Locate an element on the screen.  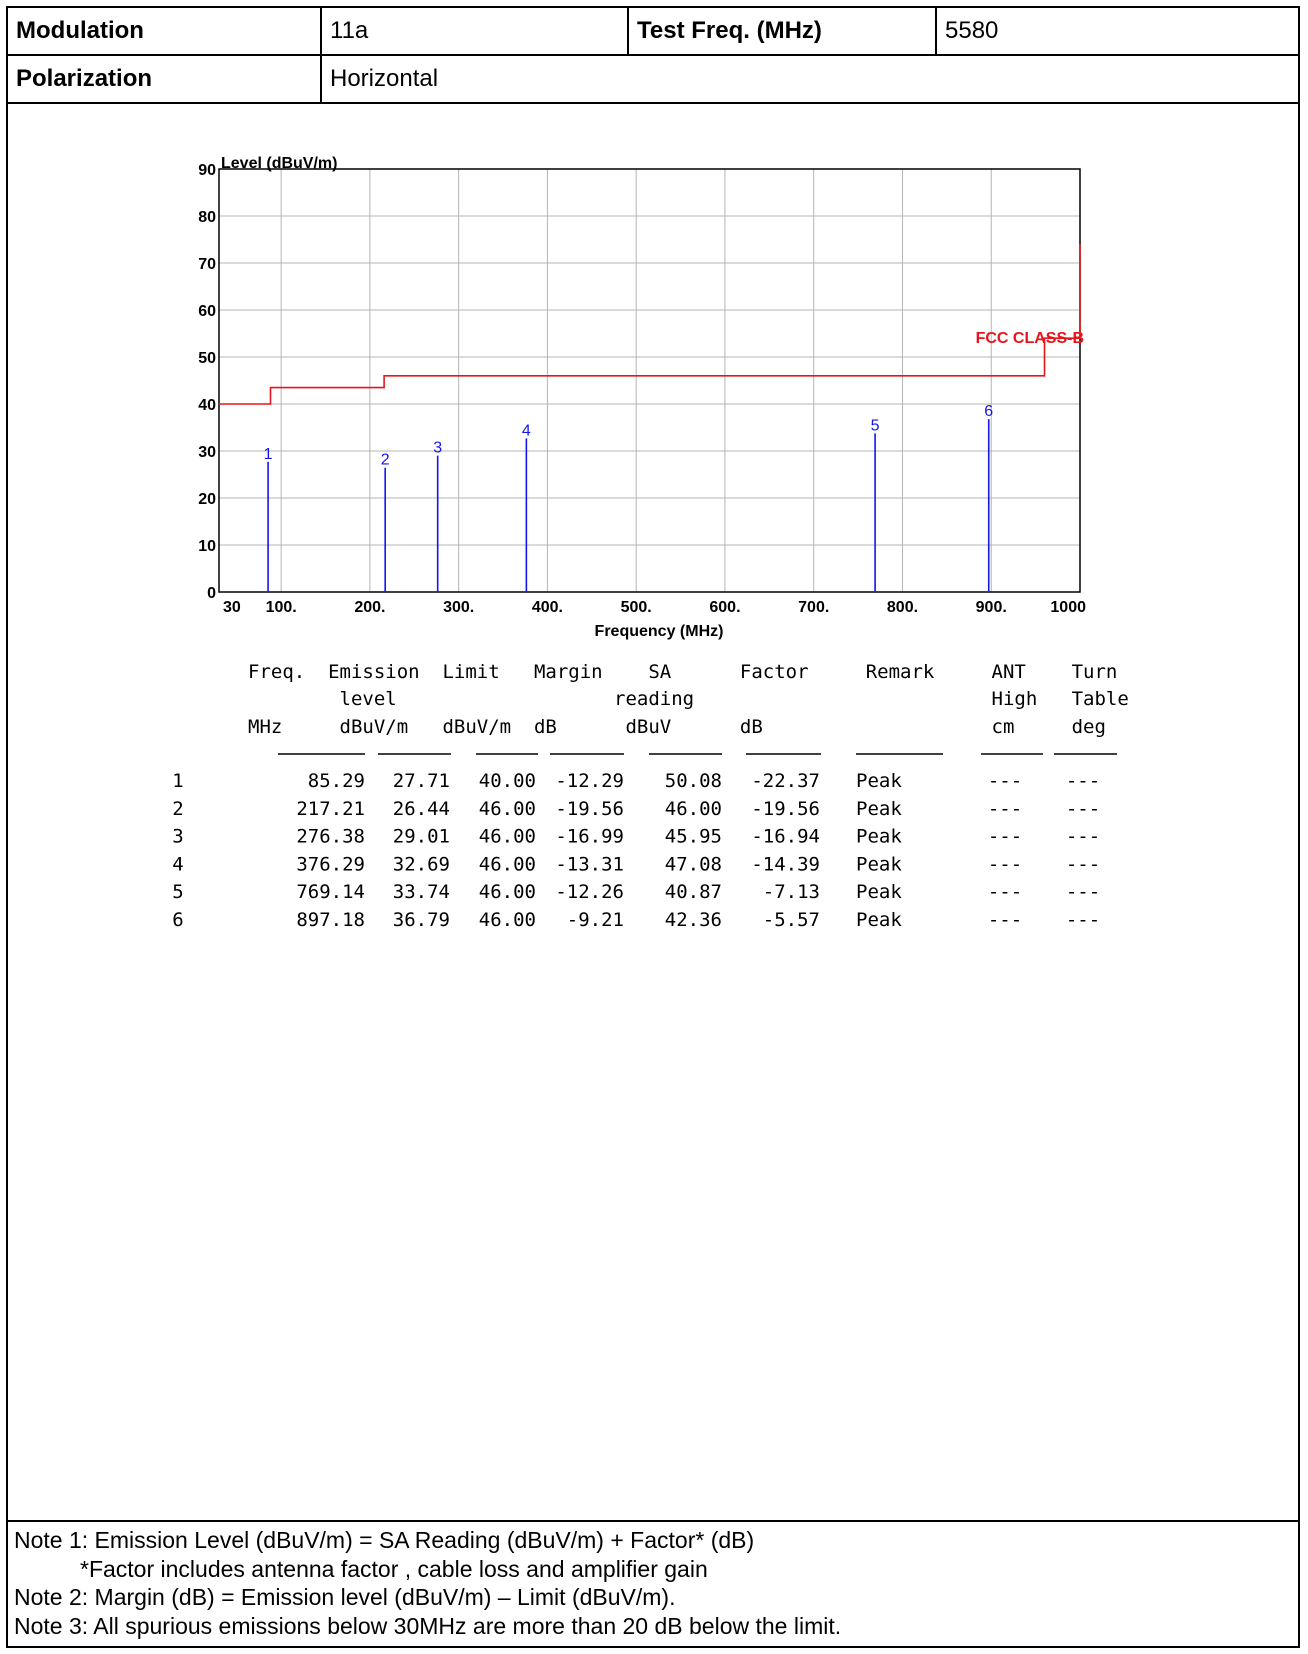
y-tick-label: 50 is located at coordinates (207, 358).